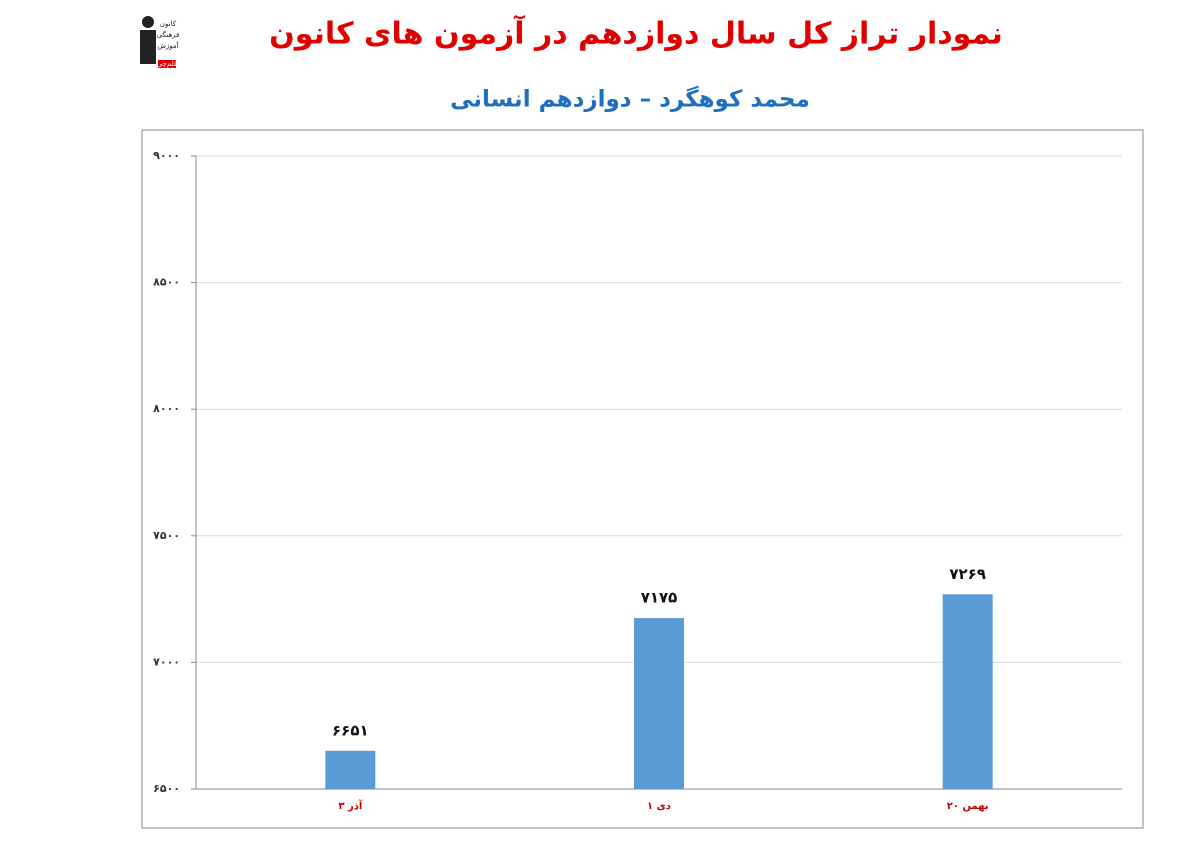 The height and width of the screenshot is (858, 1195). Describe the element at coordinates (166, 535) in the screenshot. I see `y-tick-label: ۷۵۰۰` at that location.